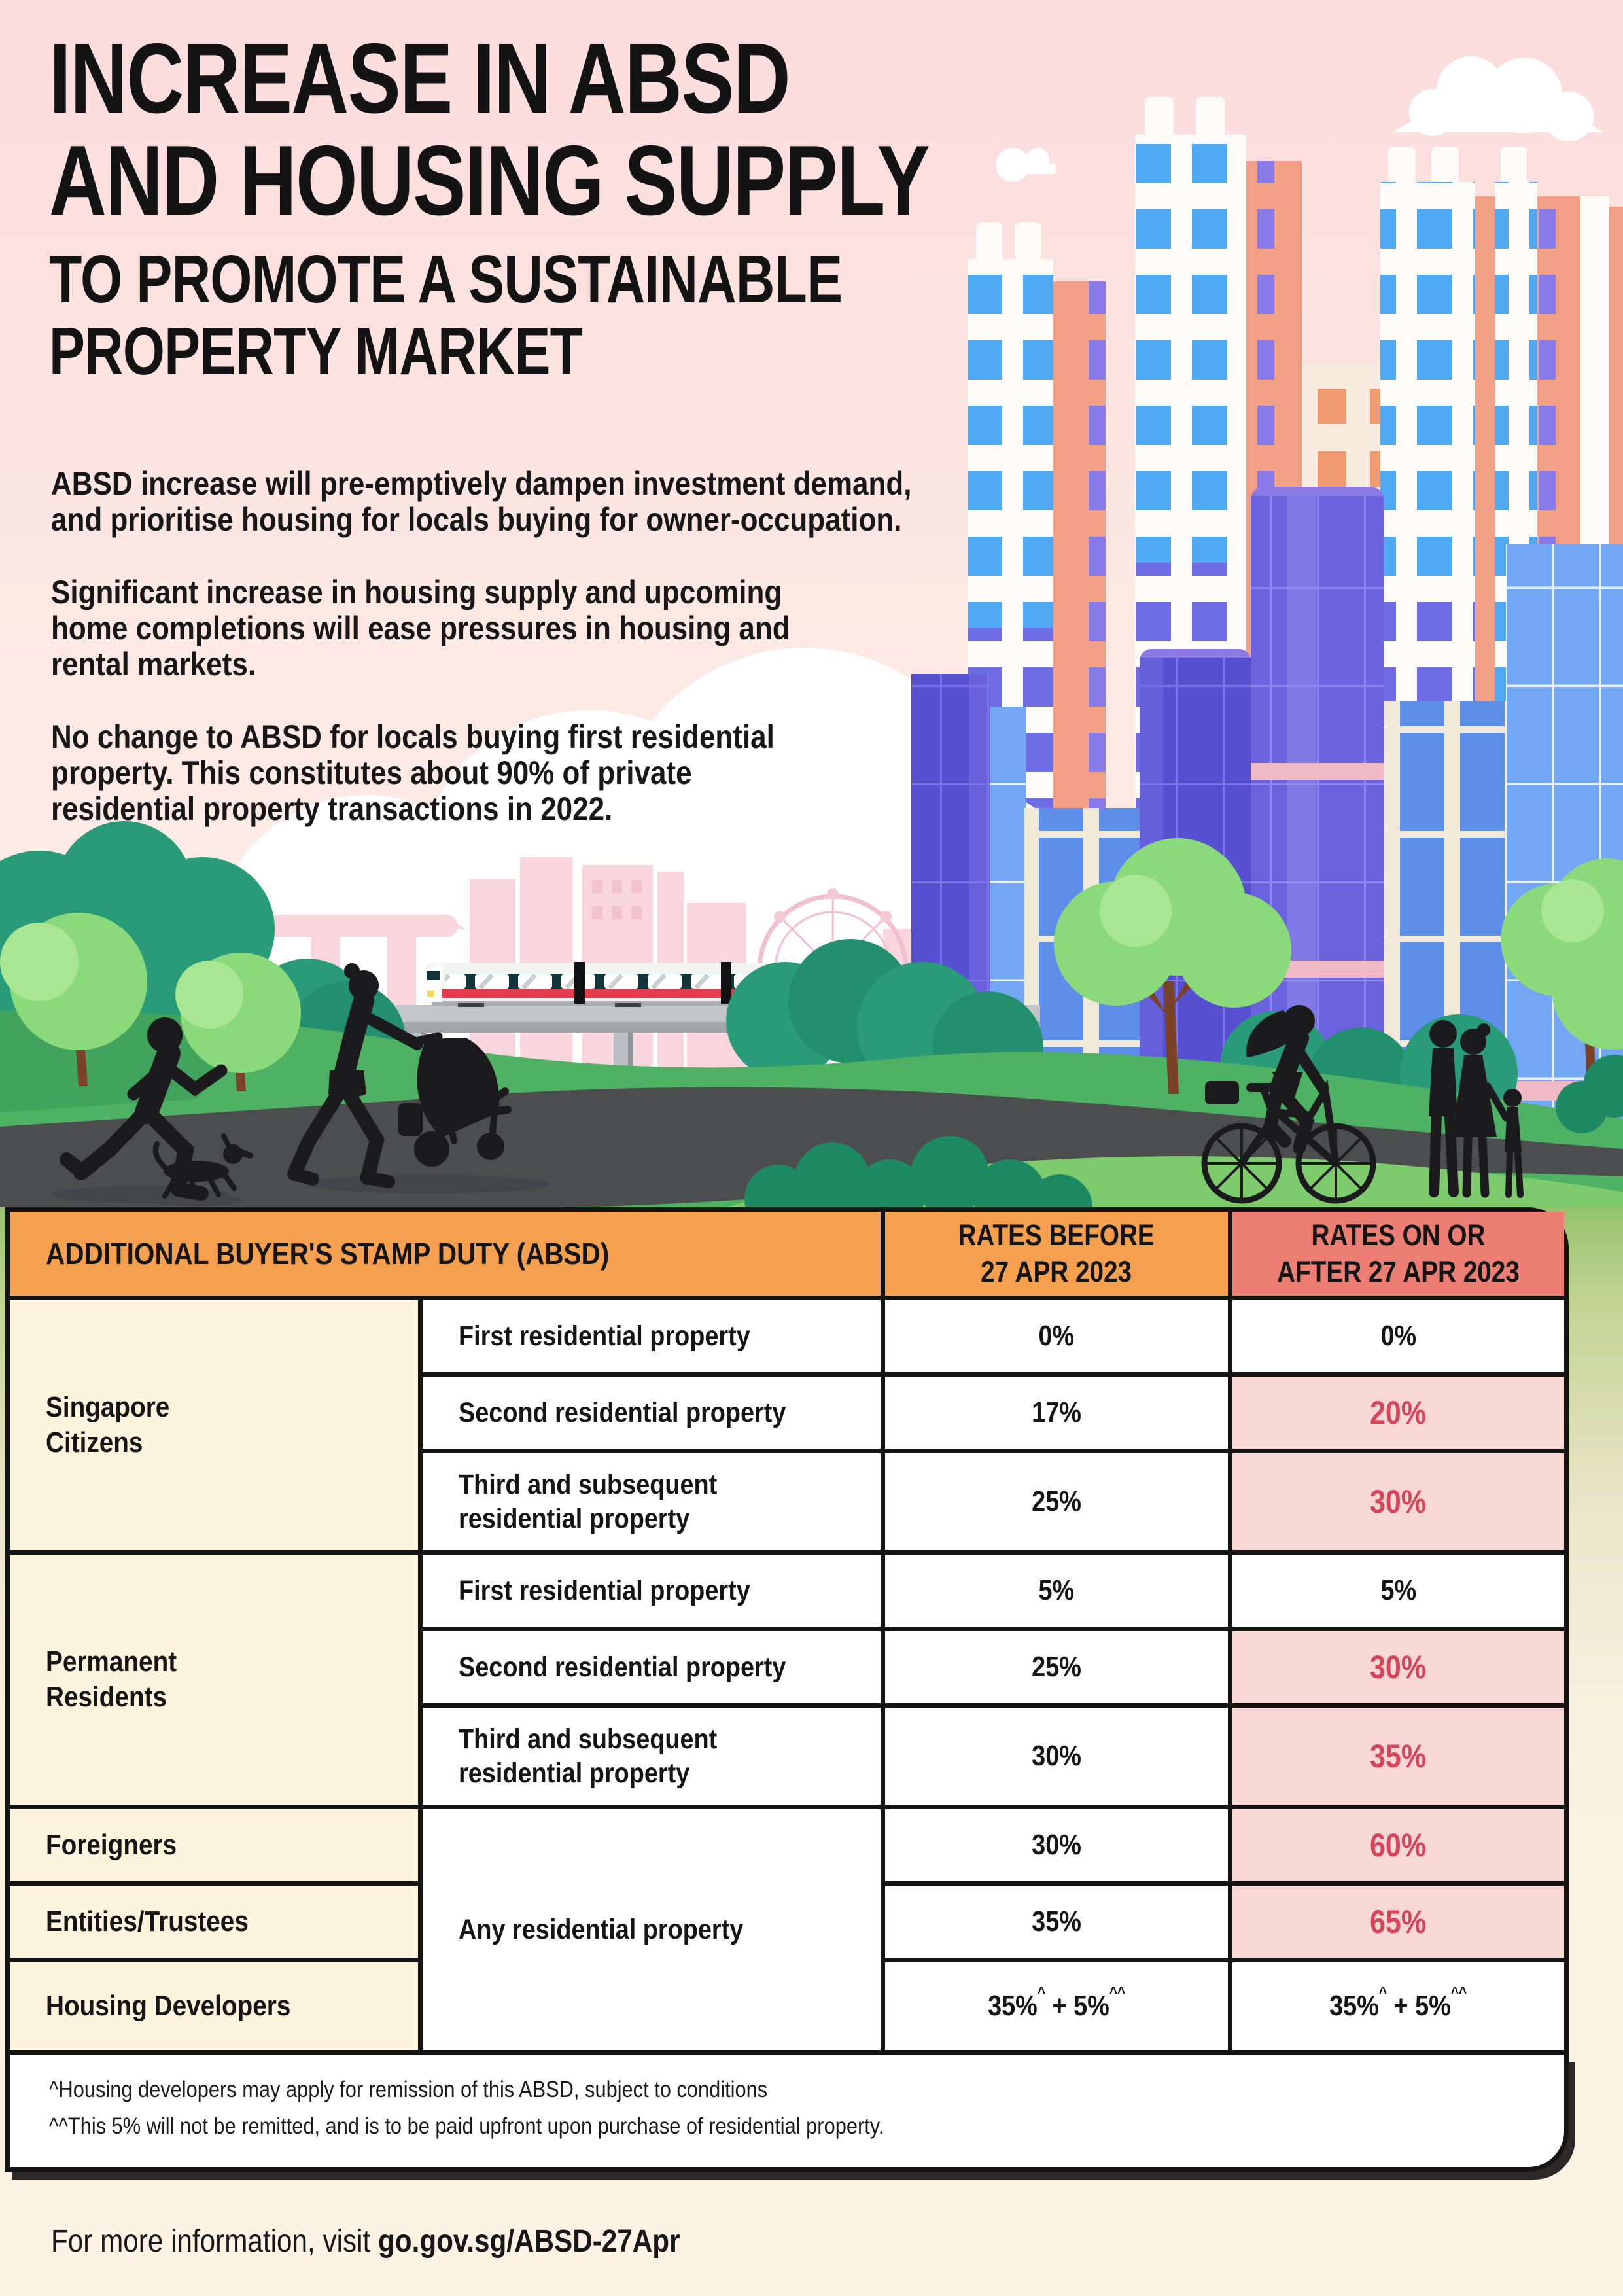 This screenshot has height=2296, width=1623. What do you see at coordinates (445, 1254) in the screenshot?
I see `table-title: ADDITIONAL BUYER'S STAMP DUTY (ABSD)` at bounding box center [445, 1254].